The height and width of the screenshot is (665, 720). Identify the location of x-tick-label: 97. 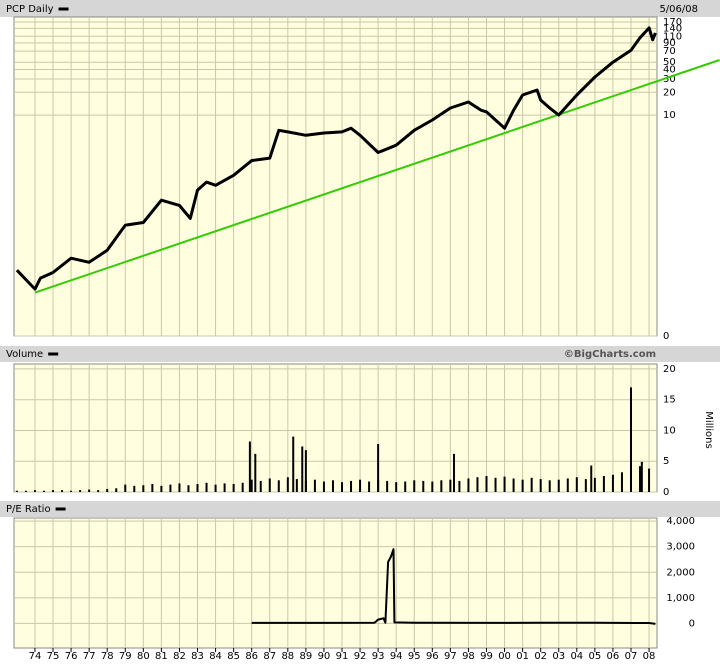
(450, 656).